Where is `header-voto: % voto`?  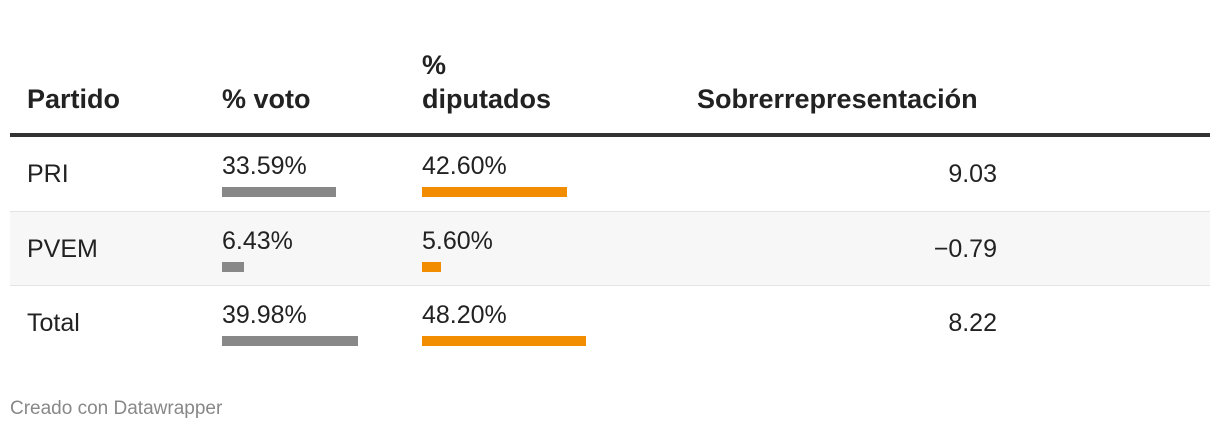 header-voto: % voto is located at coordinates (266, 99).